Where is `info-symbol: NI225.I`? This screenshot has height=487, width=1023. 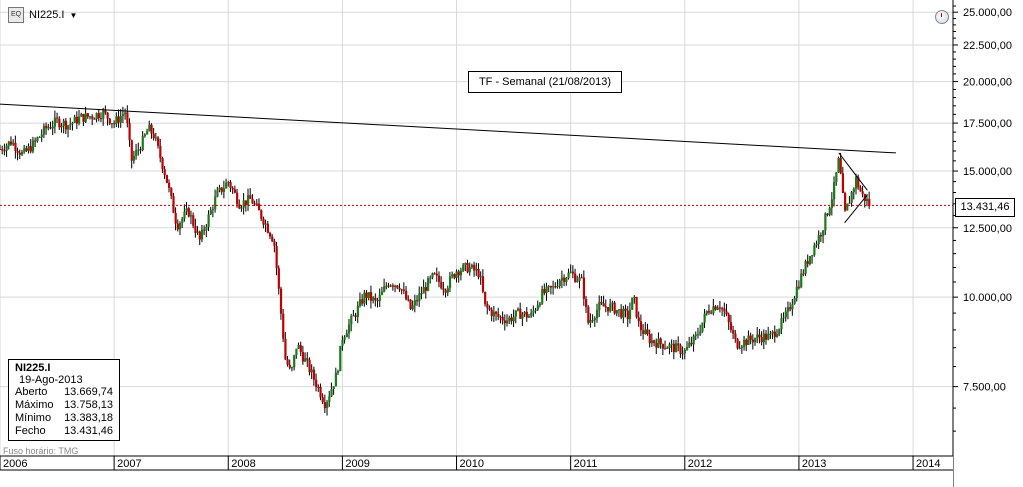
info-symbol: NI225.I is located at coordinates (33, 368).